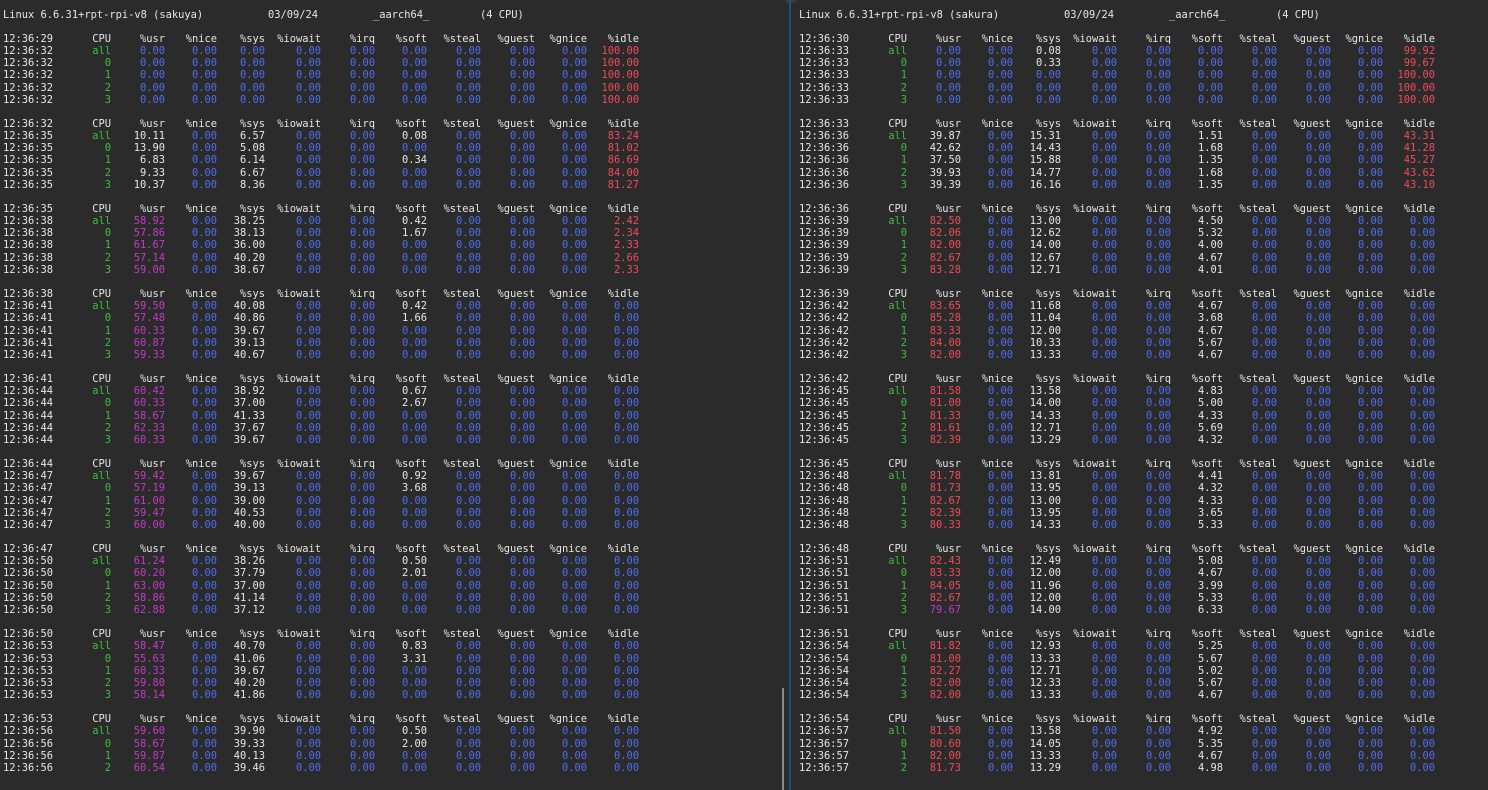  I want to click on cell-soft: 3.99, so click(1210, 585).